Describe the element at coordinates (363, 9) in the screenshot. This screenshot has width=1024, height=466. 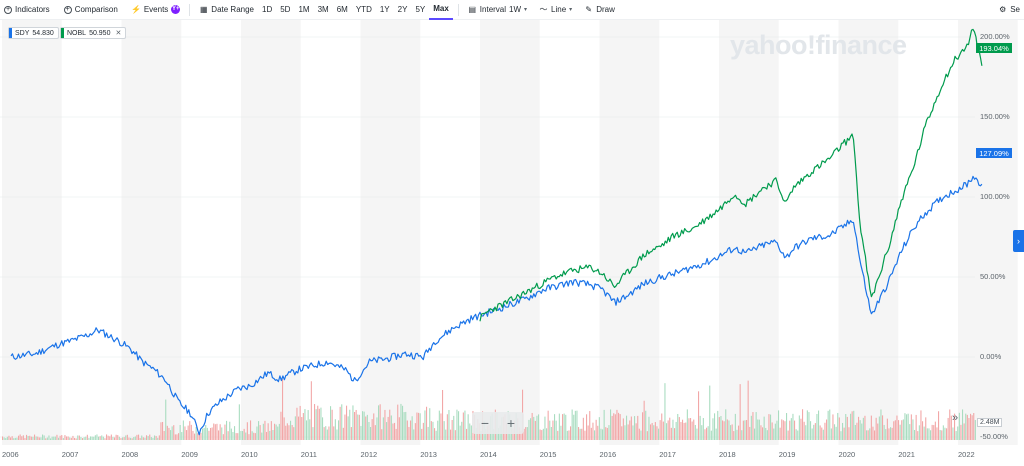
I see `range-ytd: YTD` at that location.